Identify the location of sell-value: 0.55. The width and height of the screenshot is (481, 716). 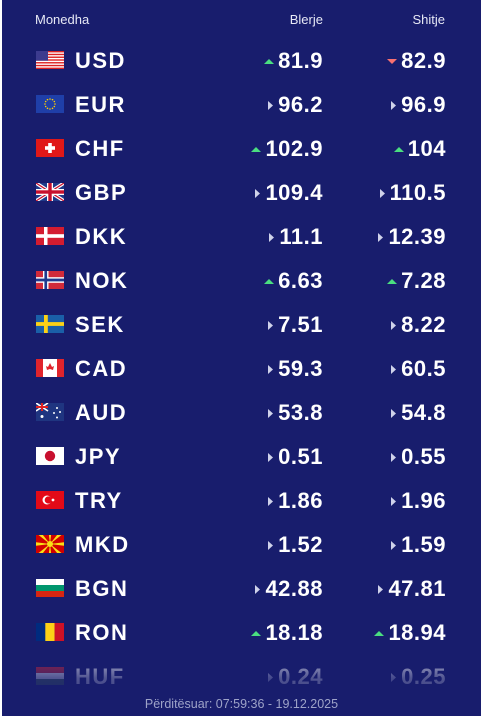
(418, 457).